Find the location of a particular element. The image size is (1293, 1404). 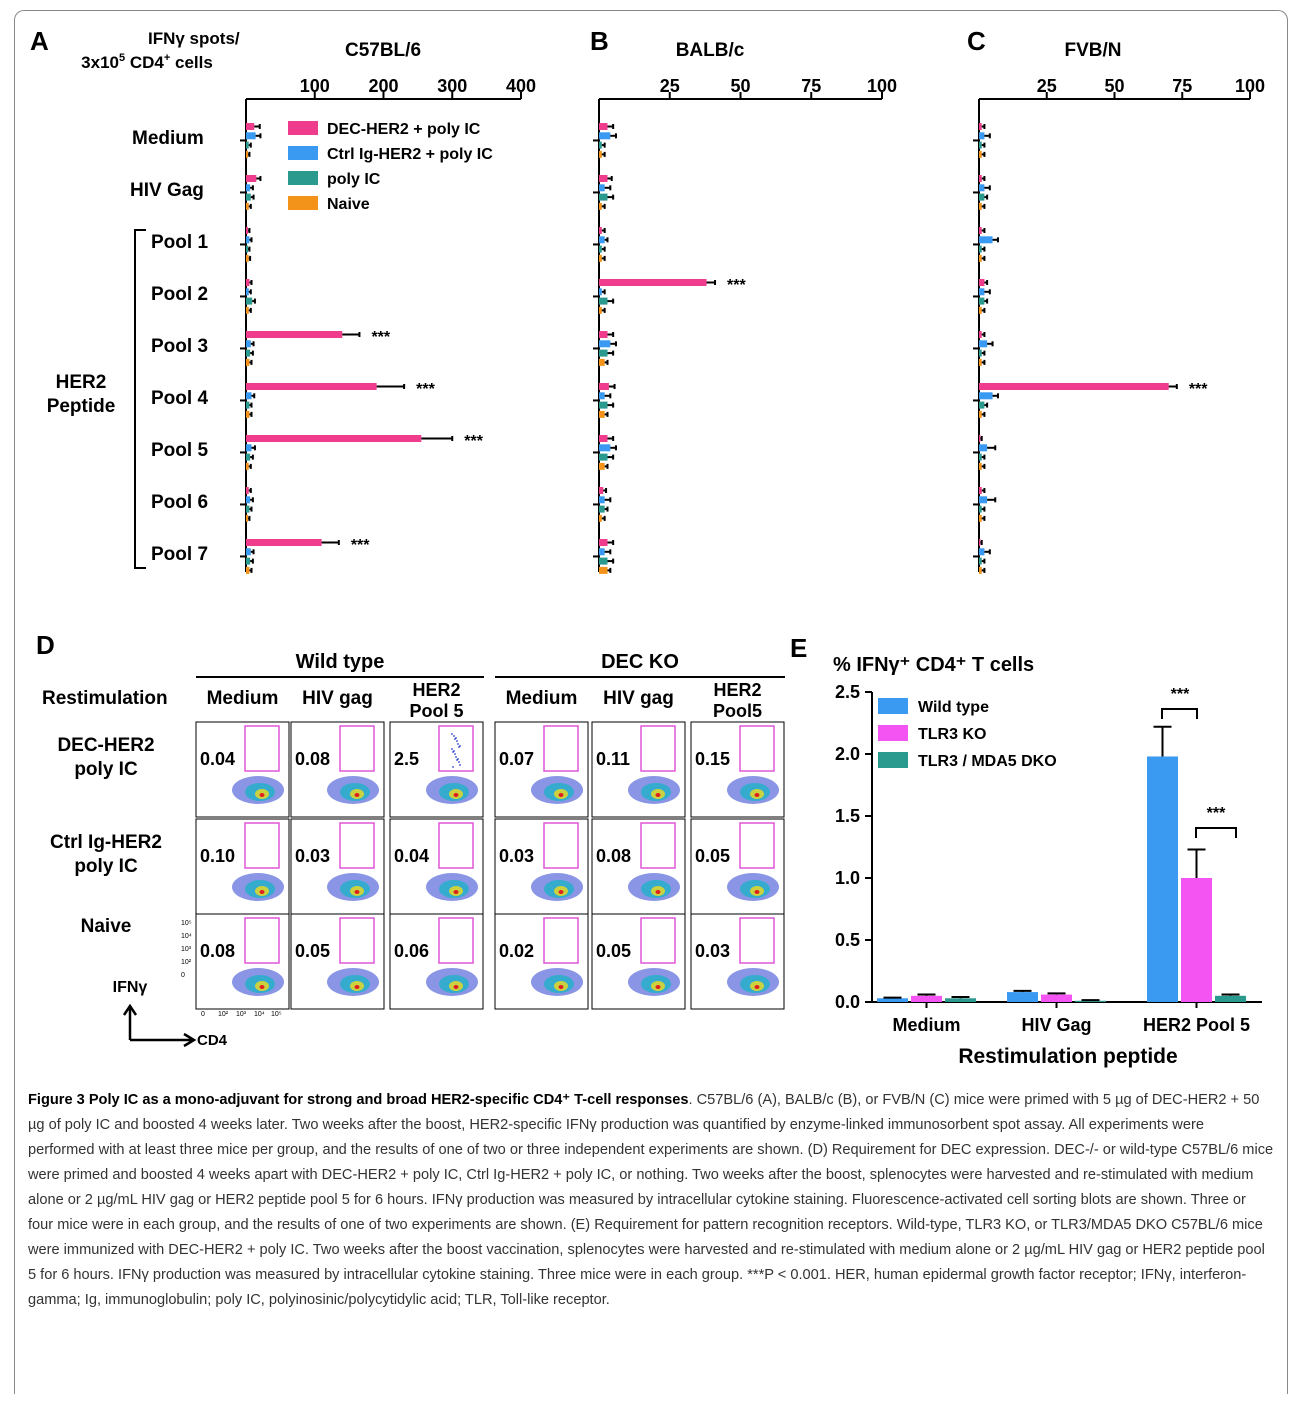

gate-percentage: 0.05 is located at coordinates (613, 951).